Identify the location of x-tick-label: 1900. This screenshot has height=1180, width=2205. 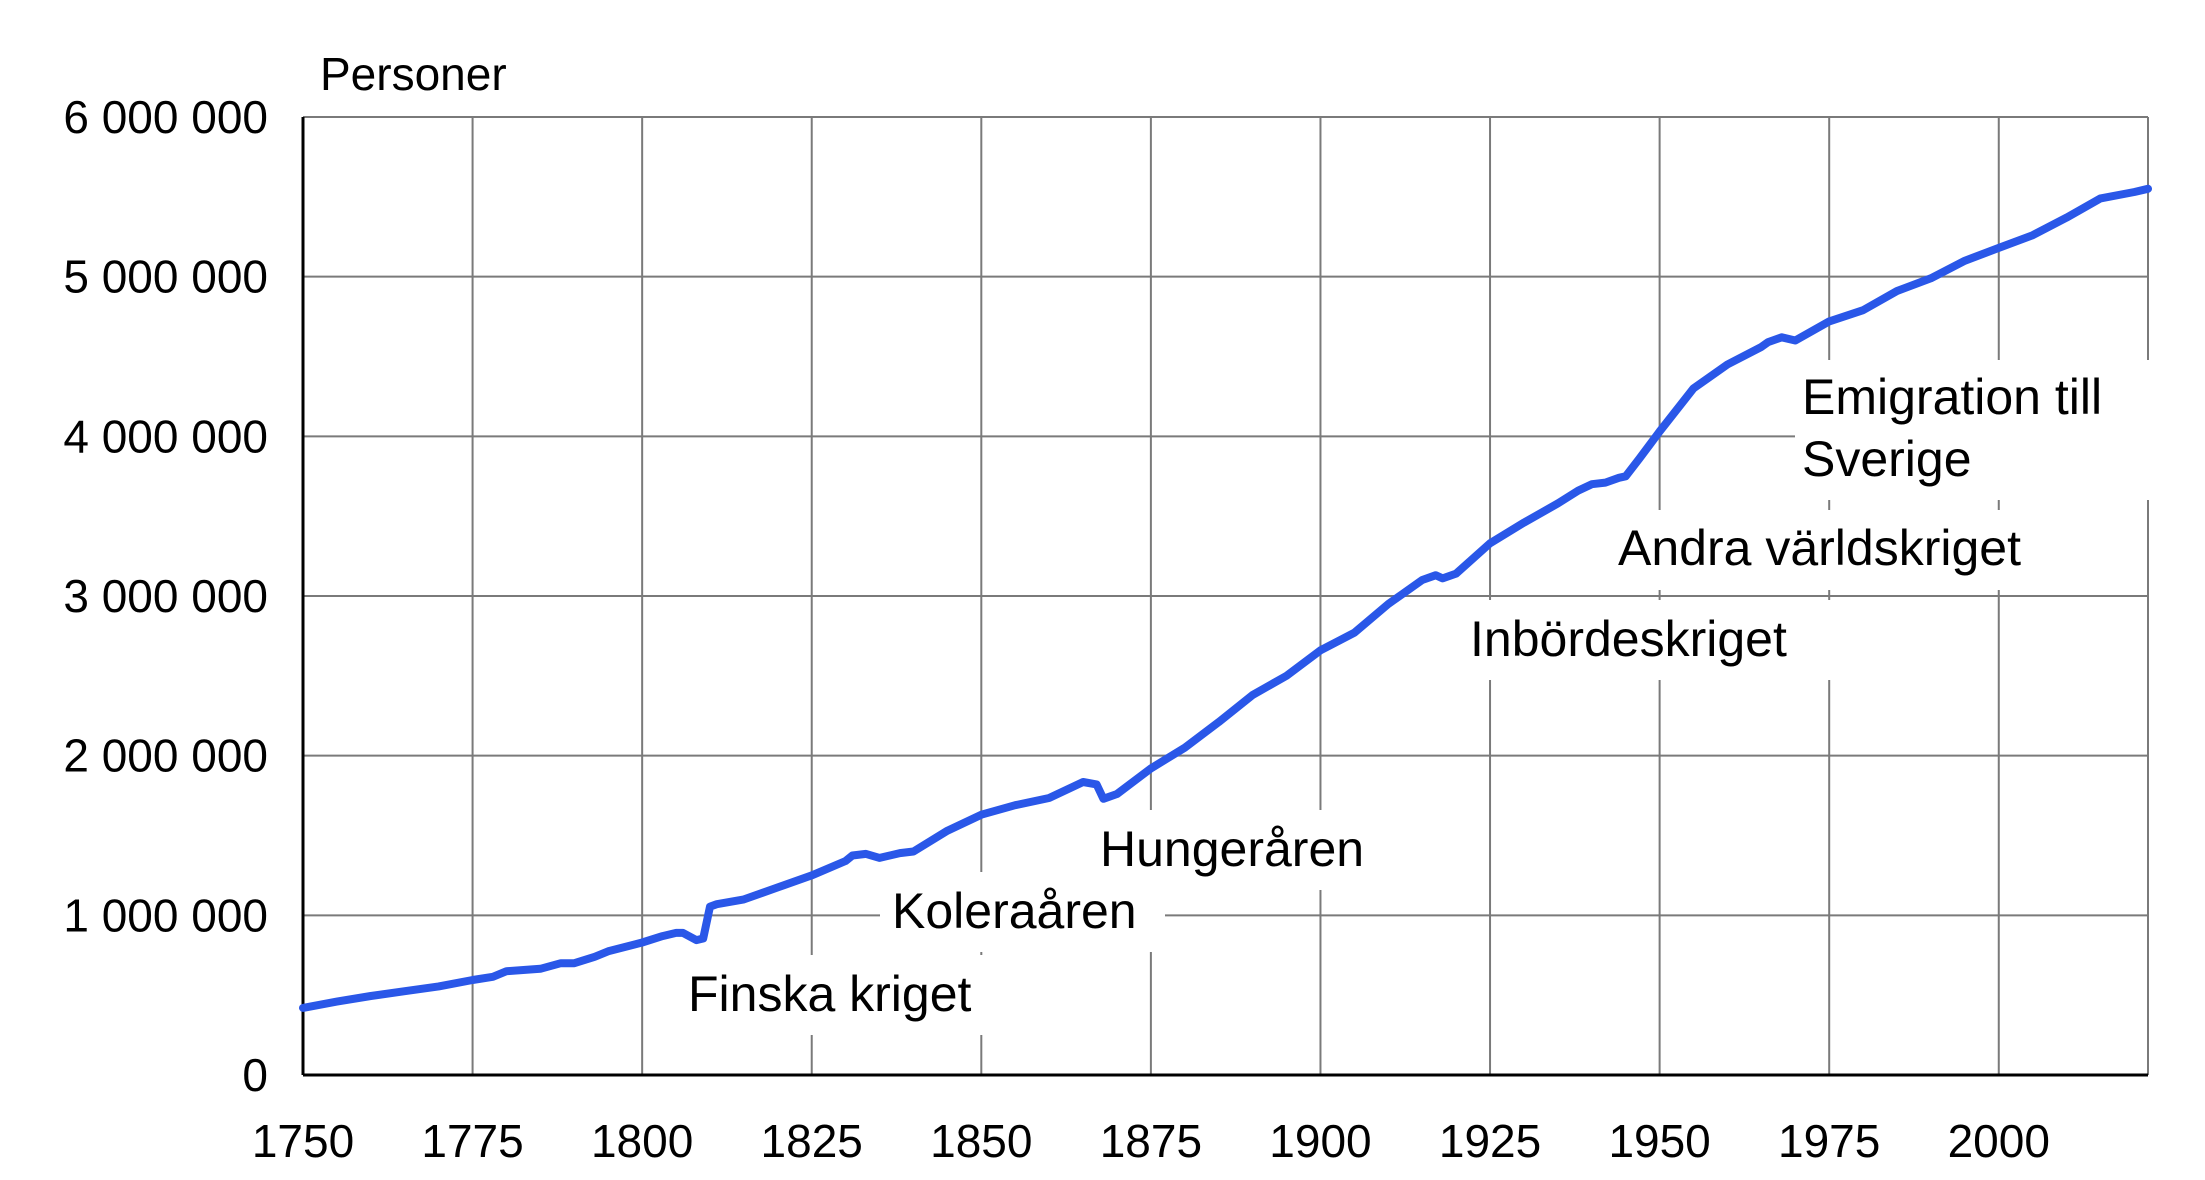
(1320, 1141).